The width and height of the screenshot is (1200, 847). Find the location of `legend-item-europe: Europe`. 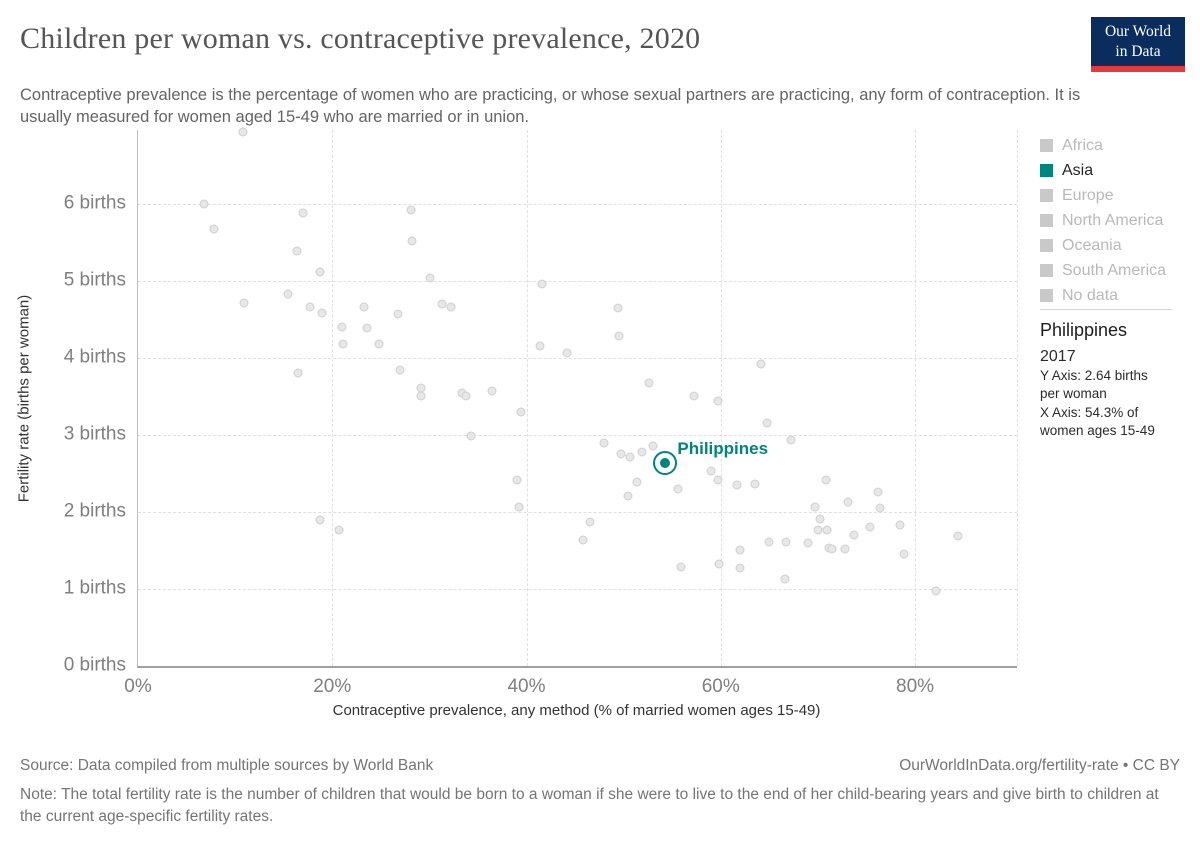

legend-item-europe: Europe is located at coordinates (1115, 195).